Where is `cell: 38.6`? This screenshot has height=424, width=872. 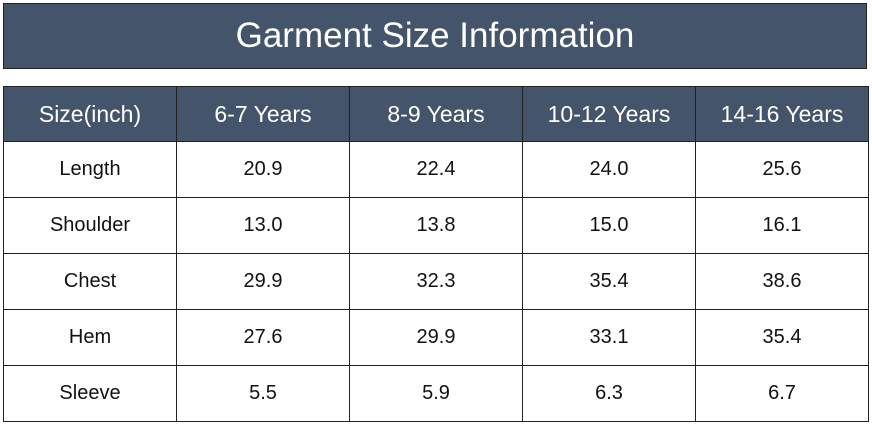 cell: 38.6 is located at coordinates (782, 281).